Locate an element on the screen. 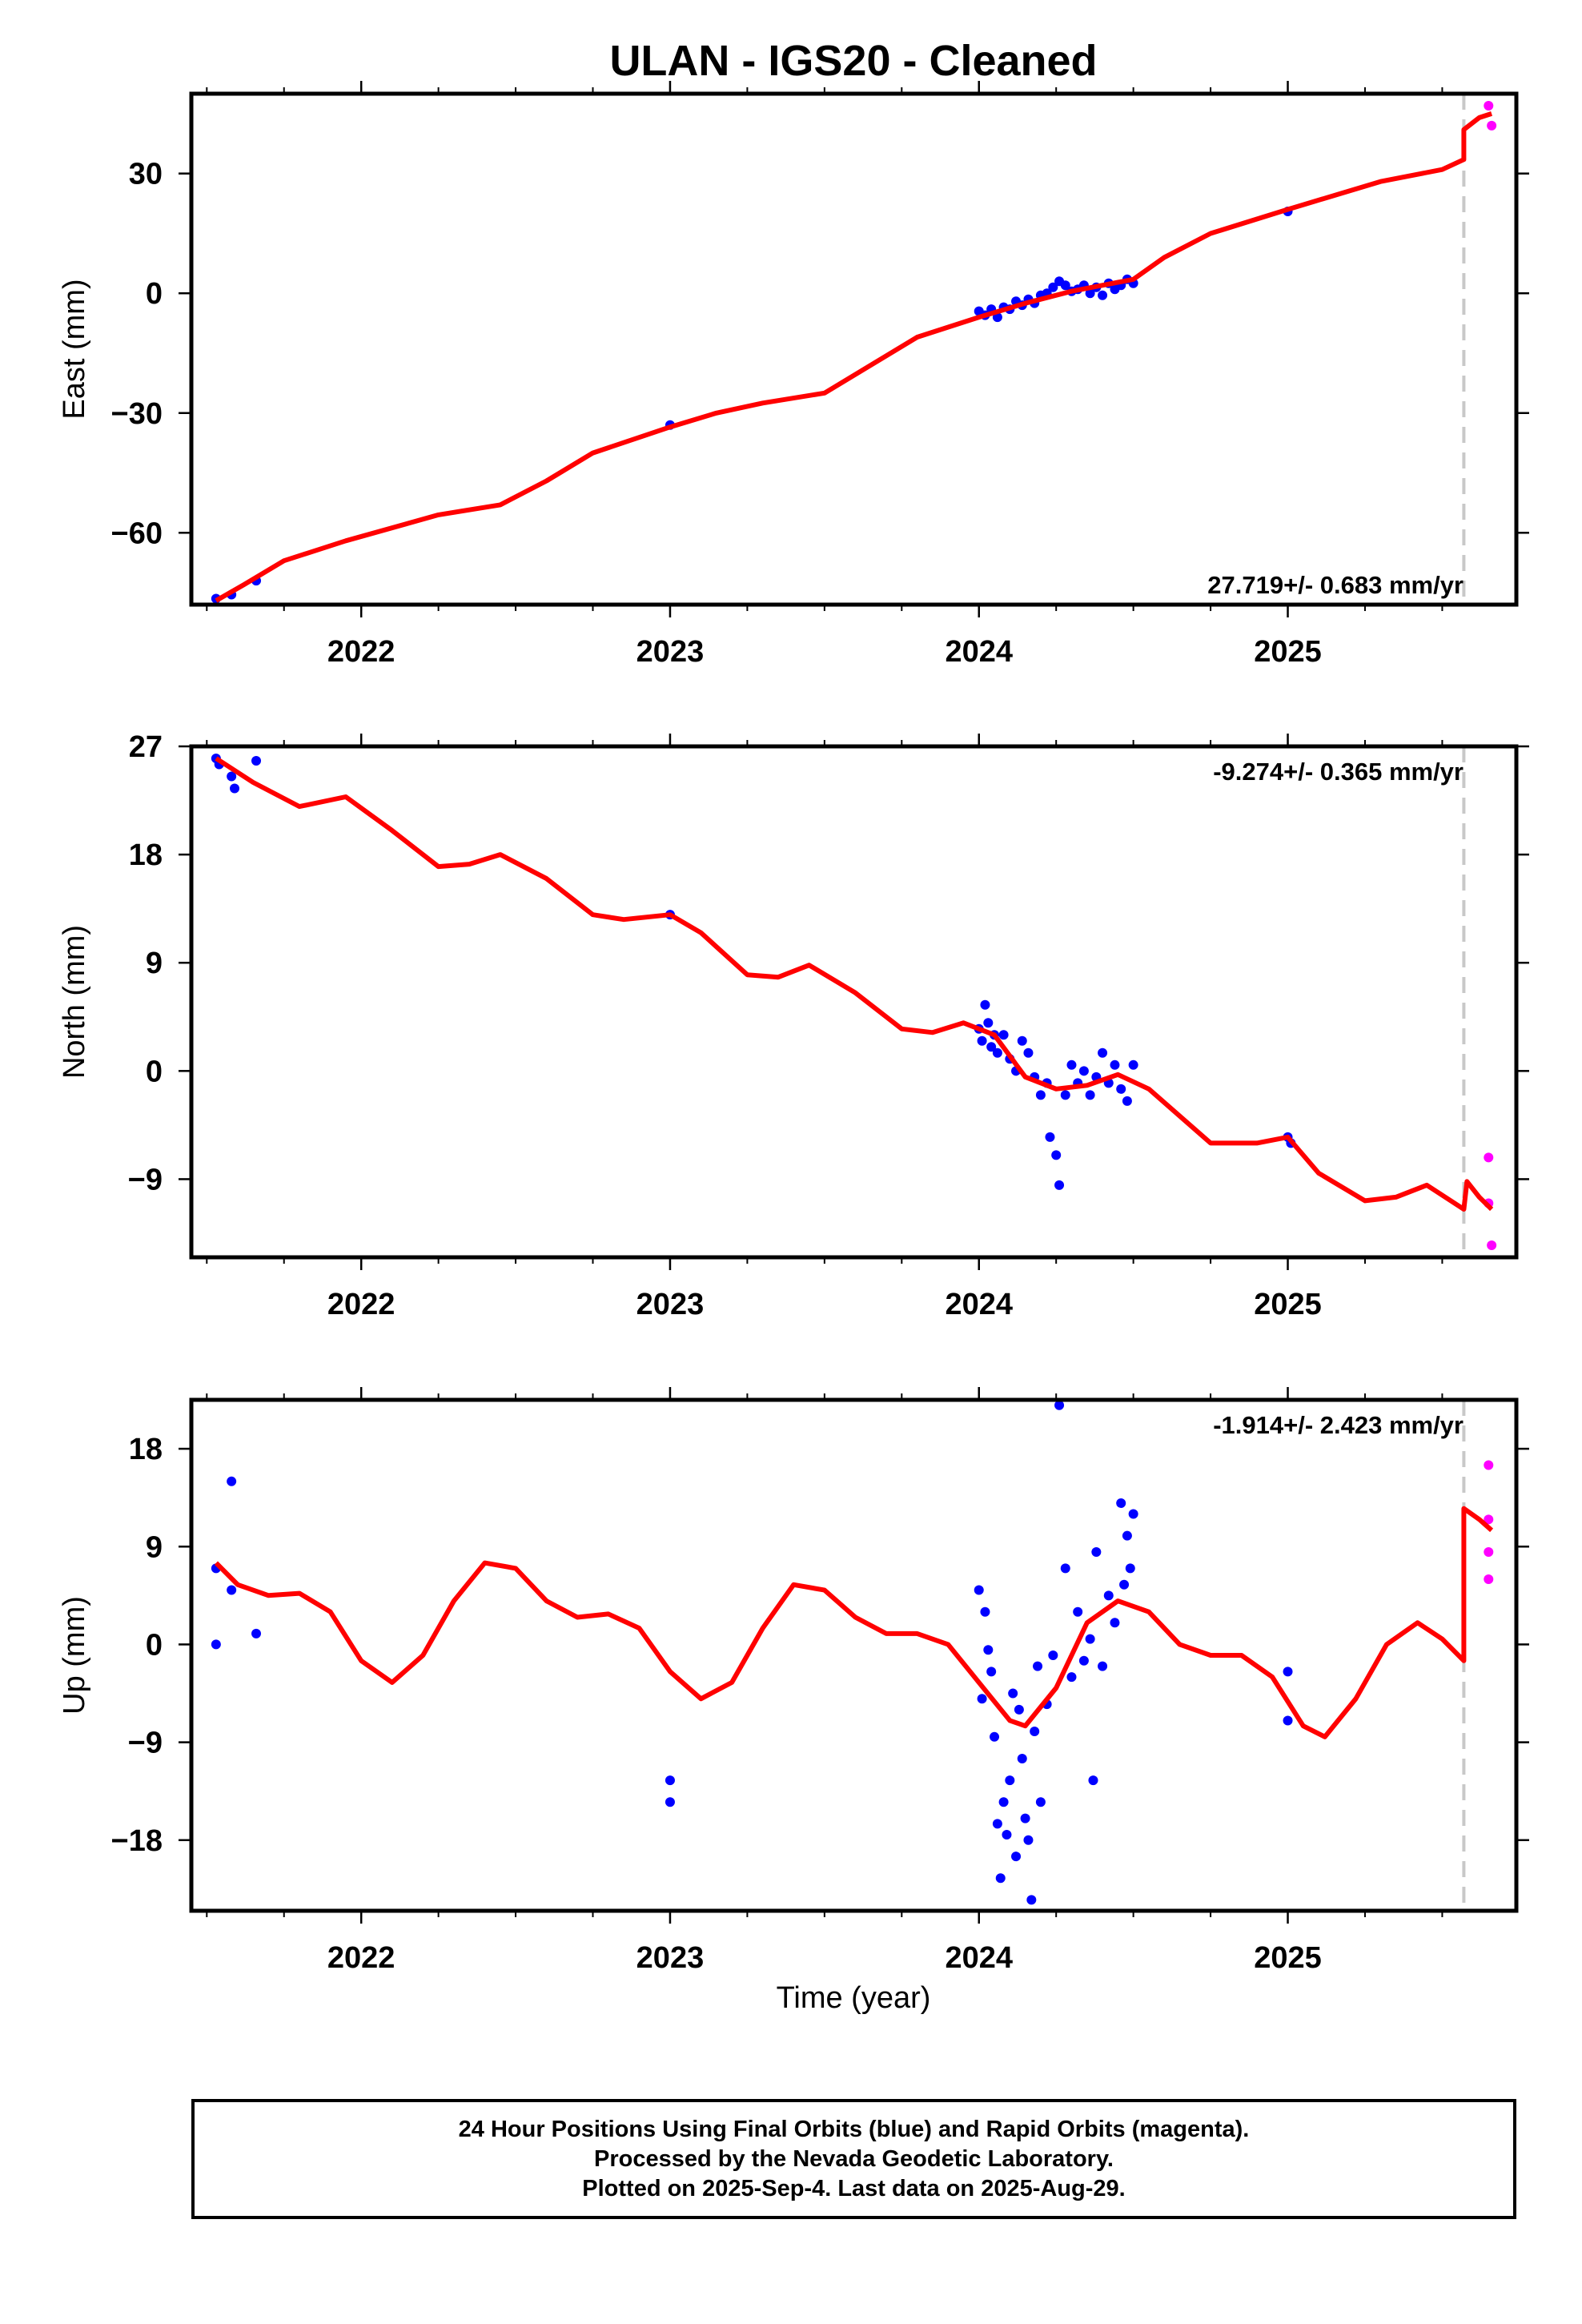 This screenshot has height=2324, width=1582. y-axis-label: East (mm) is located at coordinates (74, 349).